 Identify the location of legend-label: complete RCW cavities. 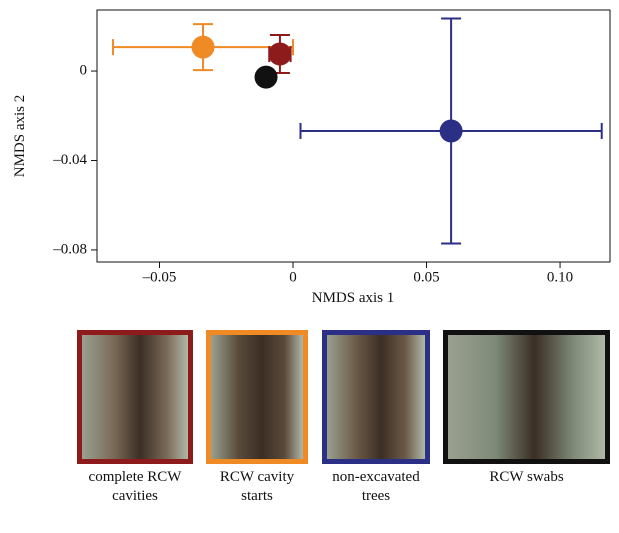
(135, 486).